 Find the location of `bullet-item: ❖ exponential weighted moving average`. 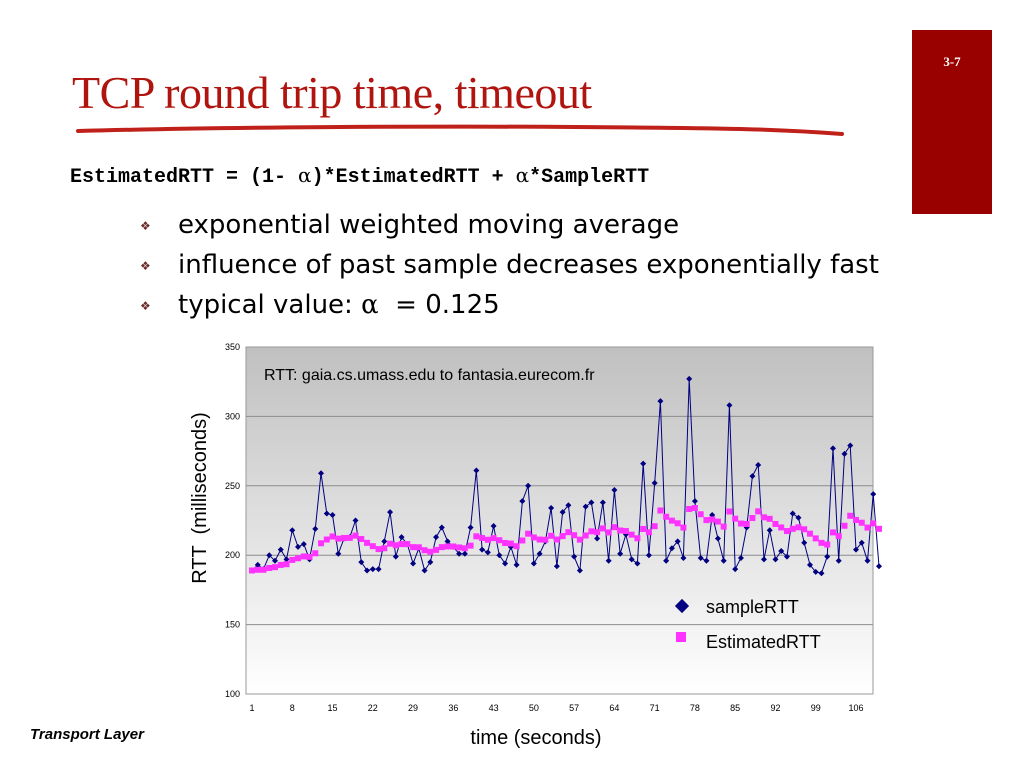

bullet-item: ❖ exponential weighted moving average is located at coordinates (509, 225).